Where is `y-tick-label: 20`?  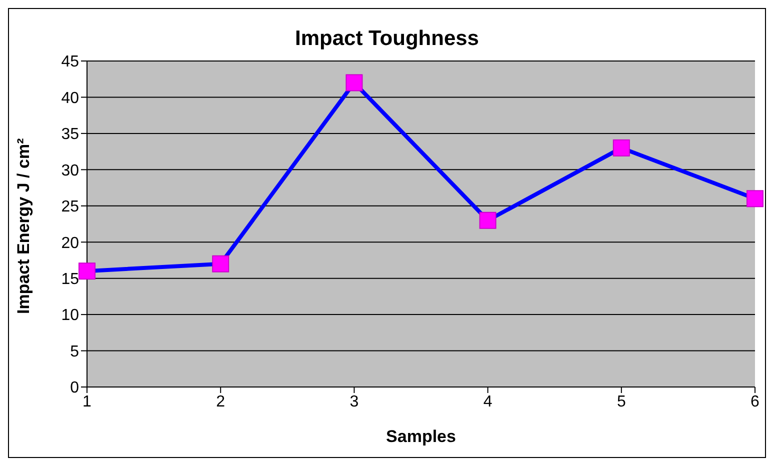 y-tick-label: 20 is located at coordinates (70, 243).